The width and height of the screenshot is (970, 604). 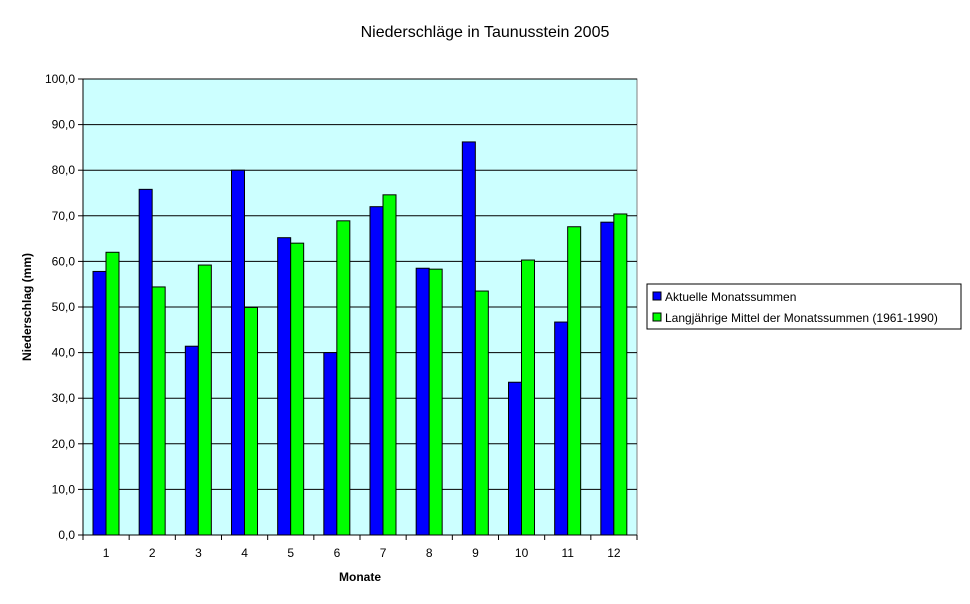 What do you see at coordinates (383, 553) in the screenshot?
I see `x-tick-label: 7` at bounding box center [383, 553].